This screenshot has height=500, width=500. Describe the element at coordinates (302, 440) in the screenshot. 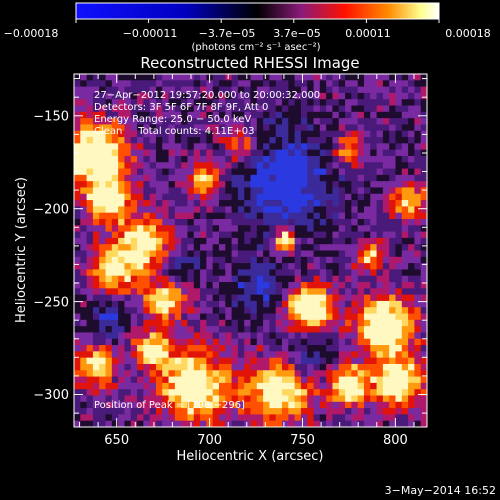

I see `x-tick-label: 750` at that location.